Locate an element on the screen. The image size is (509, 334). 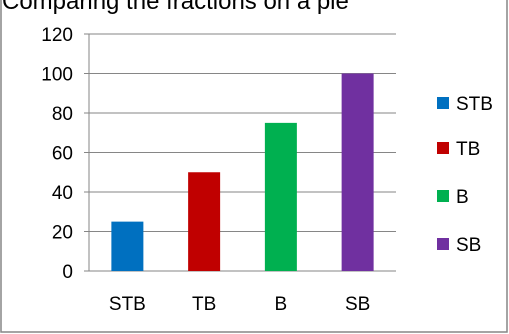
x-tick-label: STB is located at coordinates (127, 304).